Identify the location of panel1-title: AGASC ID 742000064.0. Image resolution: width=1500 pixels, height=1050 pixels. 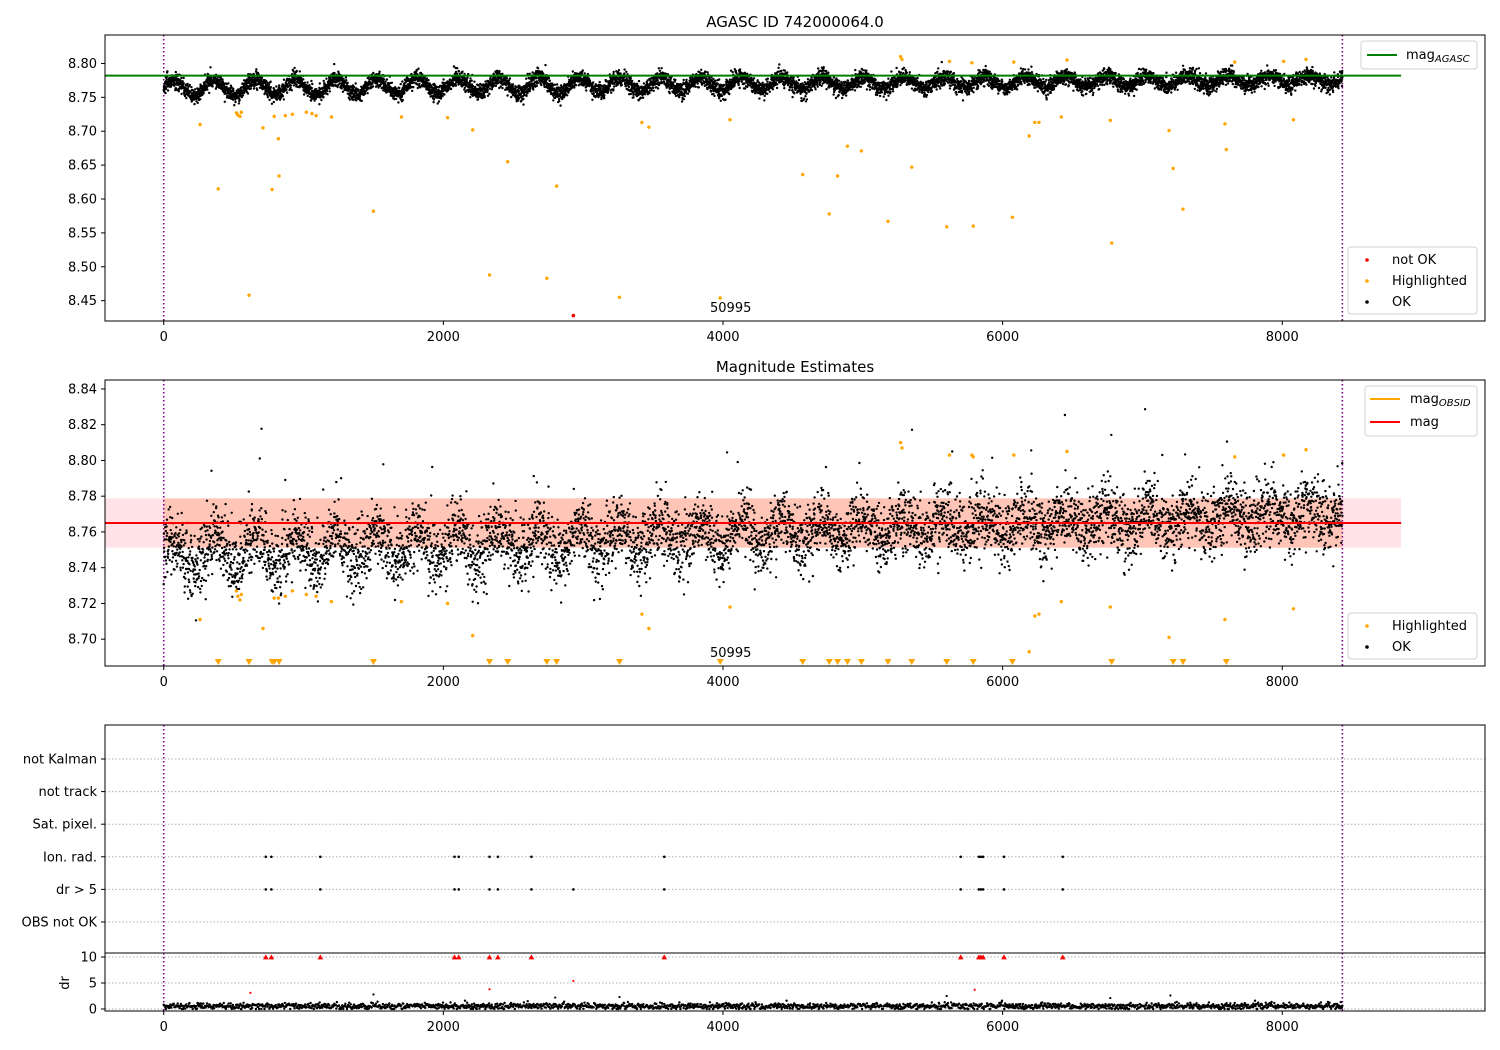
(795, 22).